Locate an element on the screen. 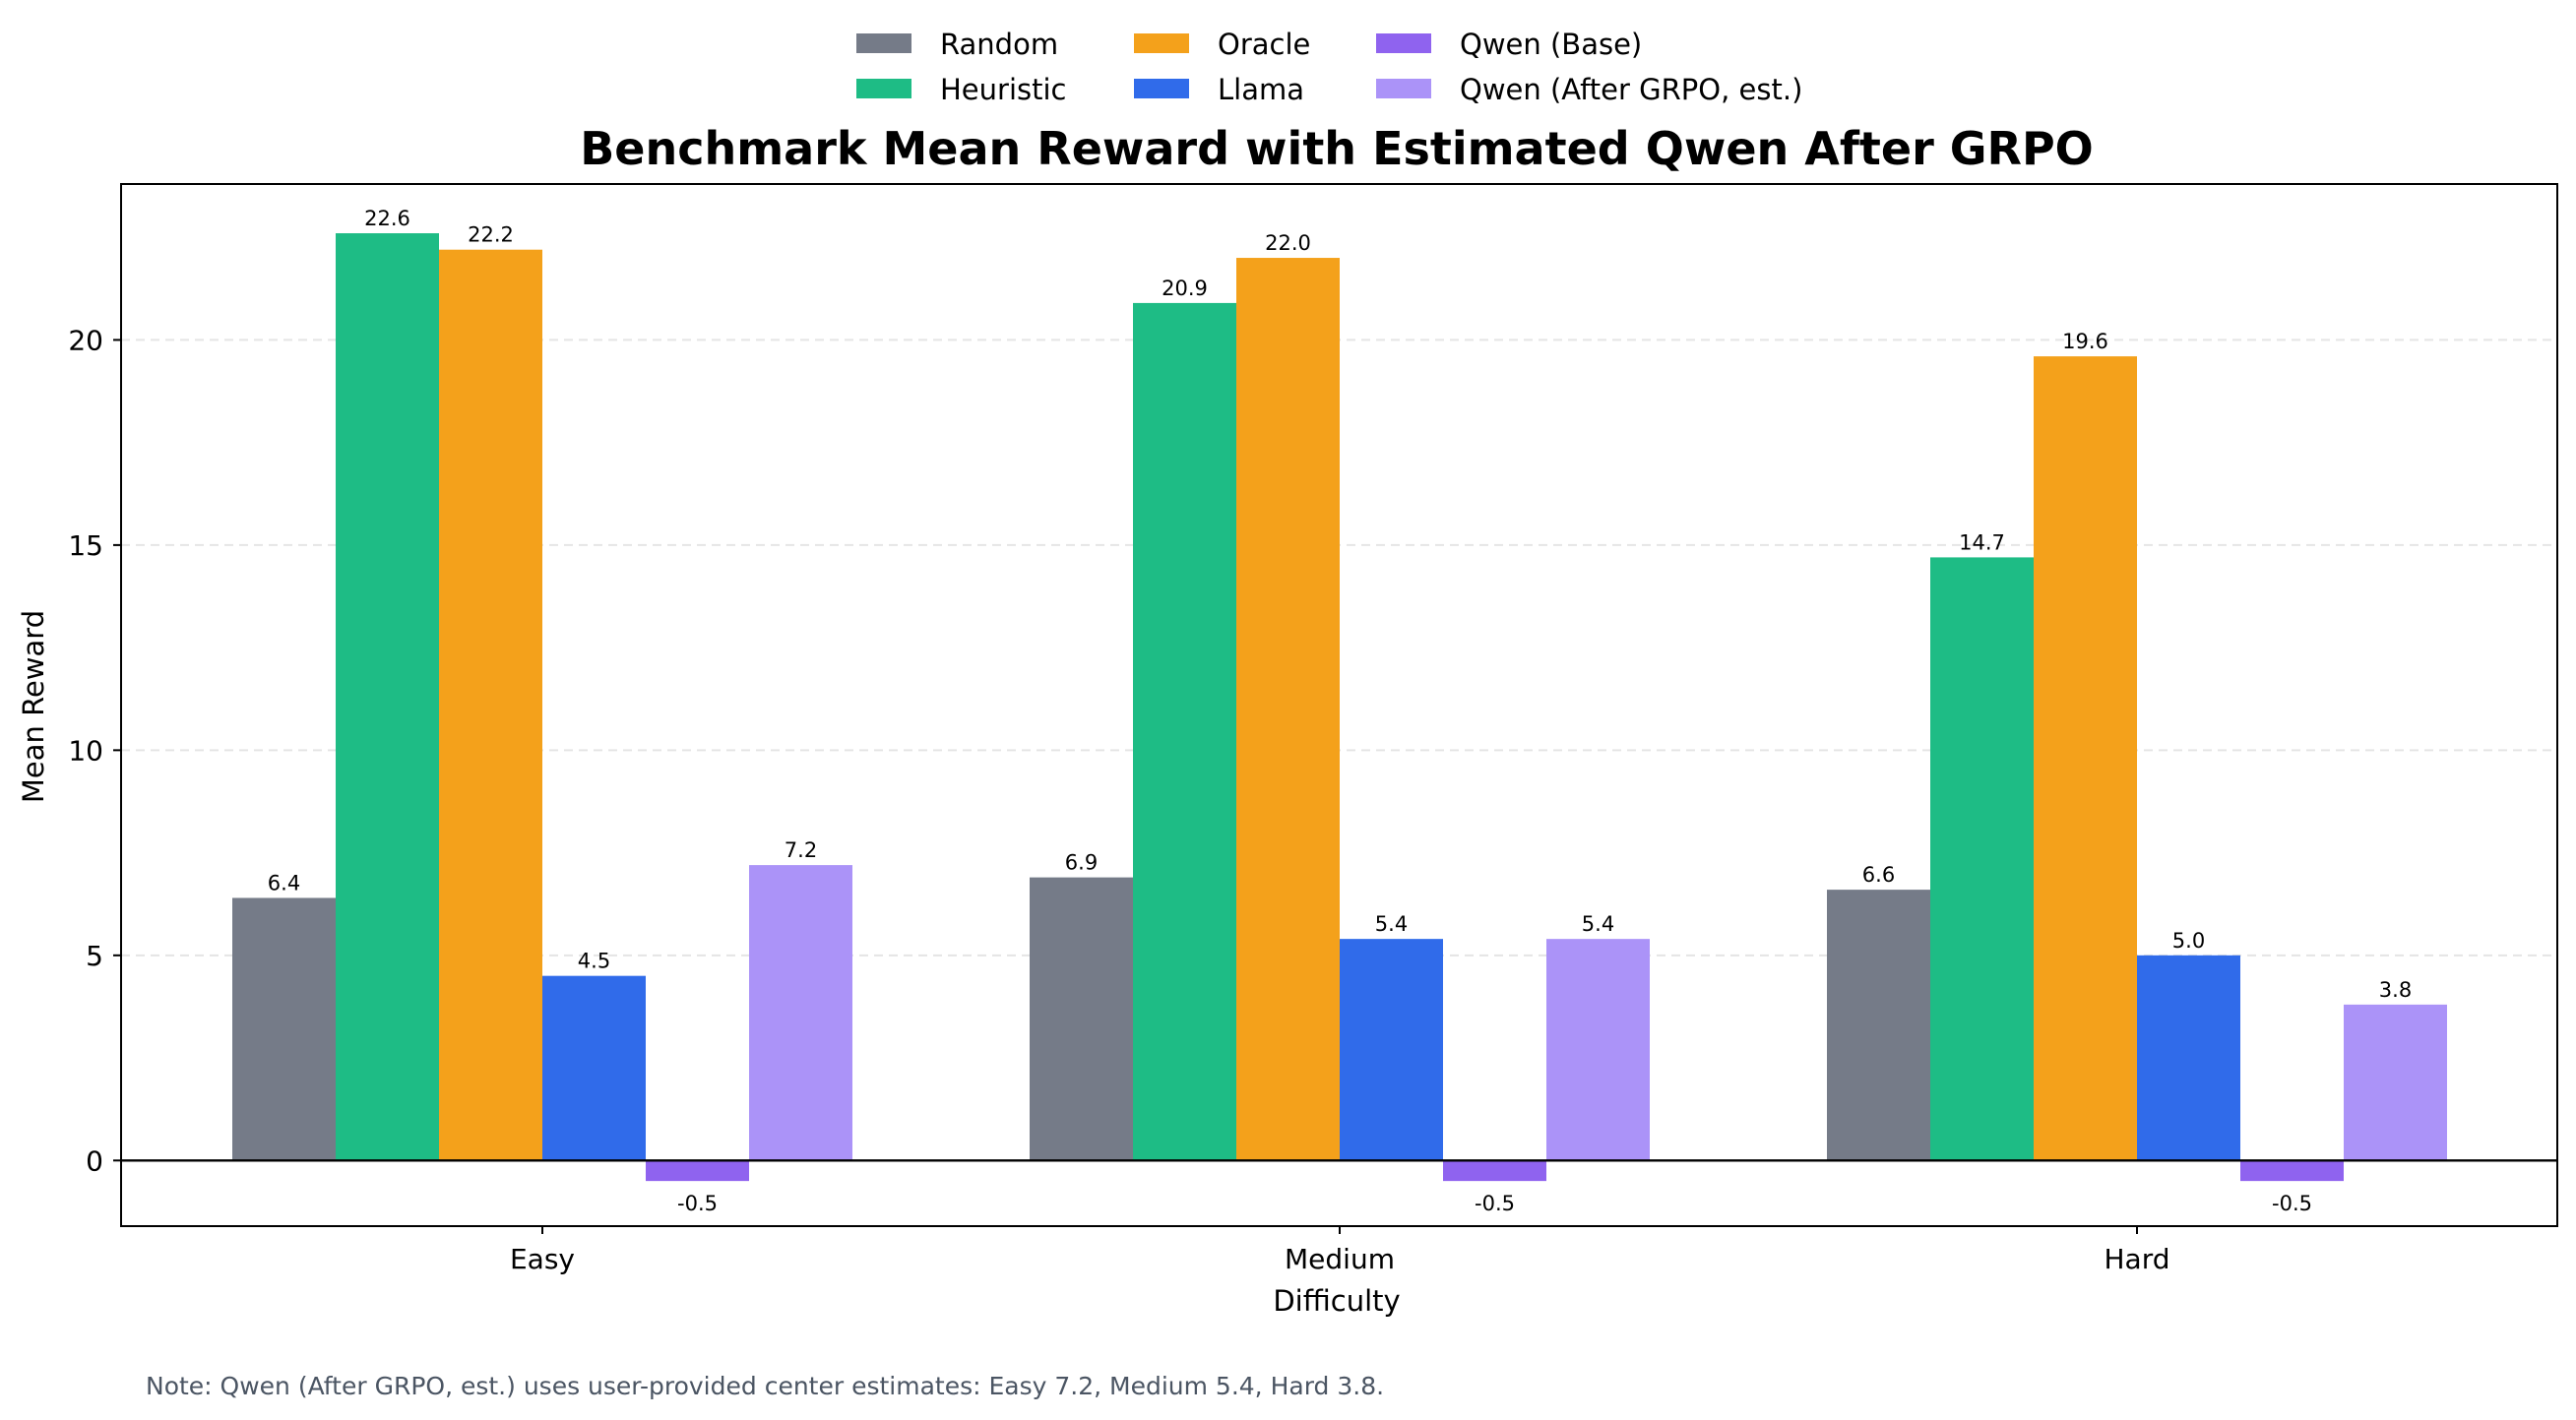 Image resolution: width=2576 pixels, height=1420 pixels. y-tick-label: 5 is located at coordinates (94, 956).